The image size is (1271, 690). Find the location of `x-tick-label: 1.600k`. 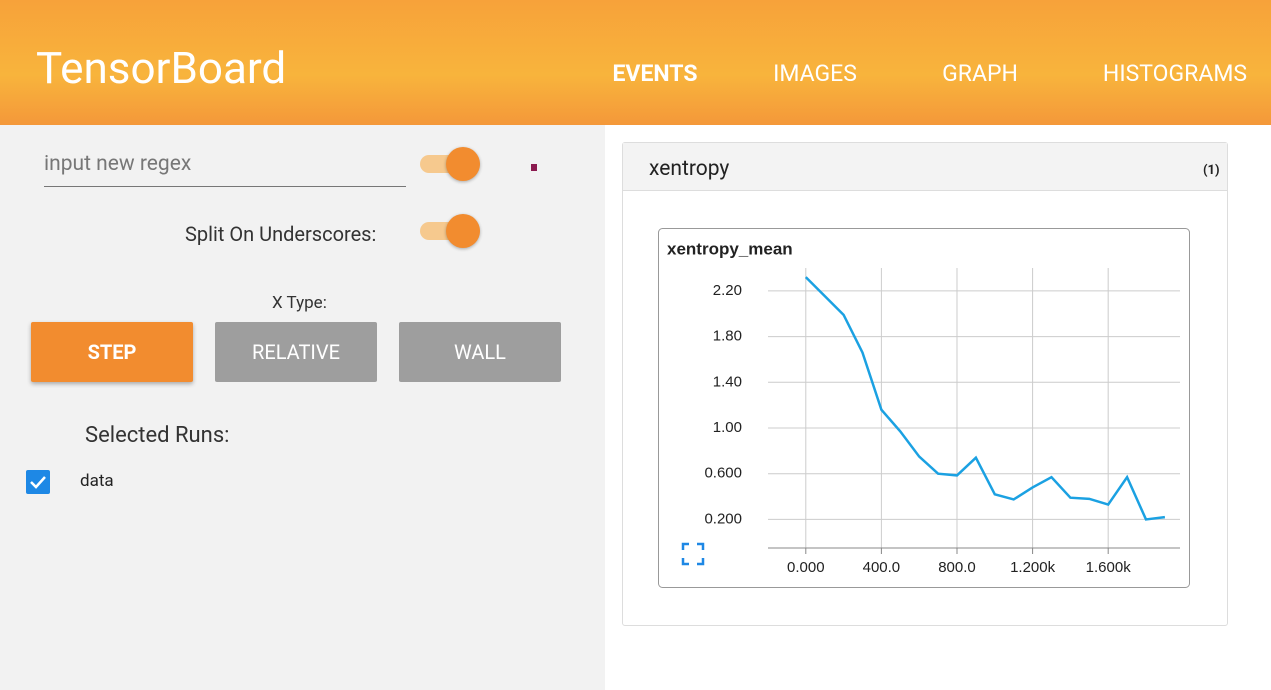

x-tick-label: 1.600k is located at coordinates (1109, 567).